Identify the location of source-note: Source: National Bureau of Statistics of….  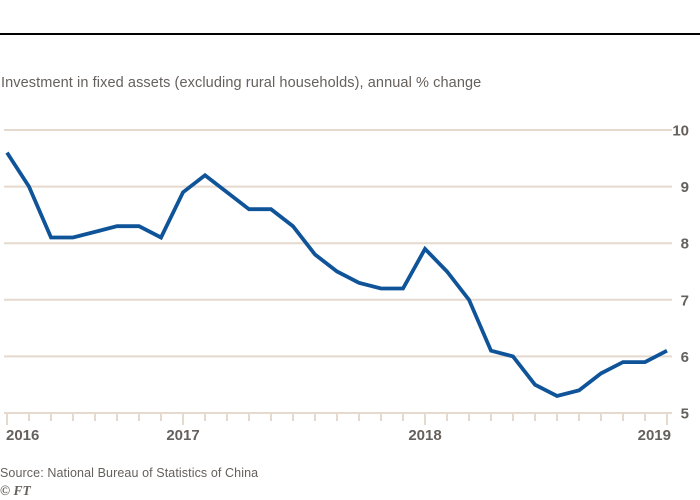
(129, 473).